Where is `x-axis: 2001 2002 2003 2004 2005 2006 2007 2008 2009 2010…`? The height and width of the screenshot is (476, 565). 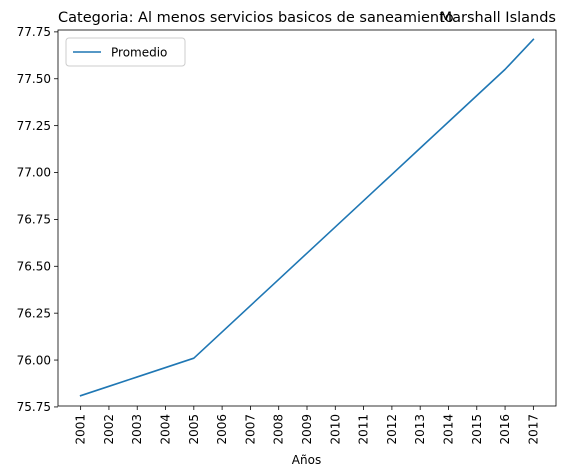
x-axis: 2001 2002 2003 2004 2005 2006 2007 2008 2009 2010… is located at coordinates (307, 425).